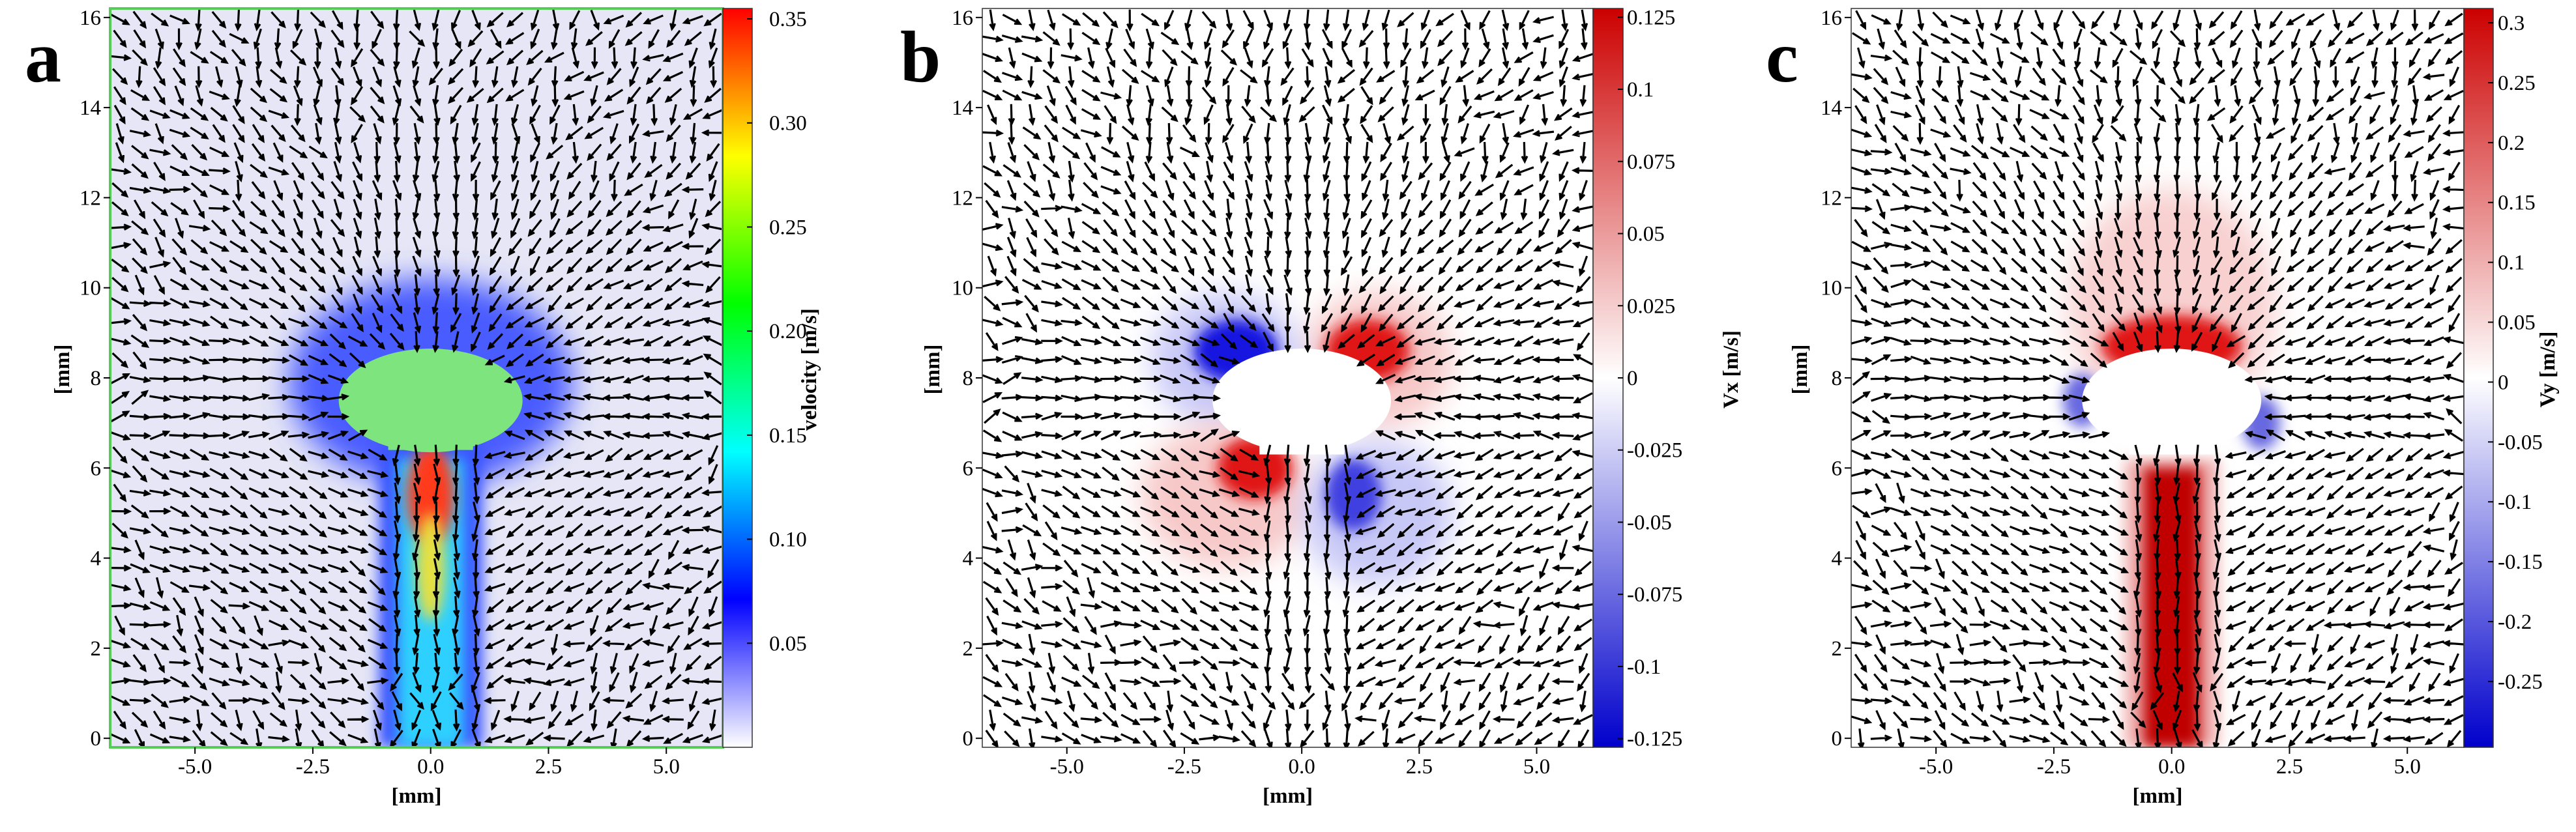  I want to click on colorbar-tick-label: 0.35, so click(788, 19).